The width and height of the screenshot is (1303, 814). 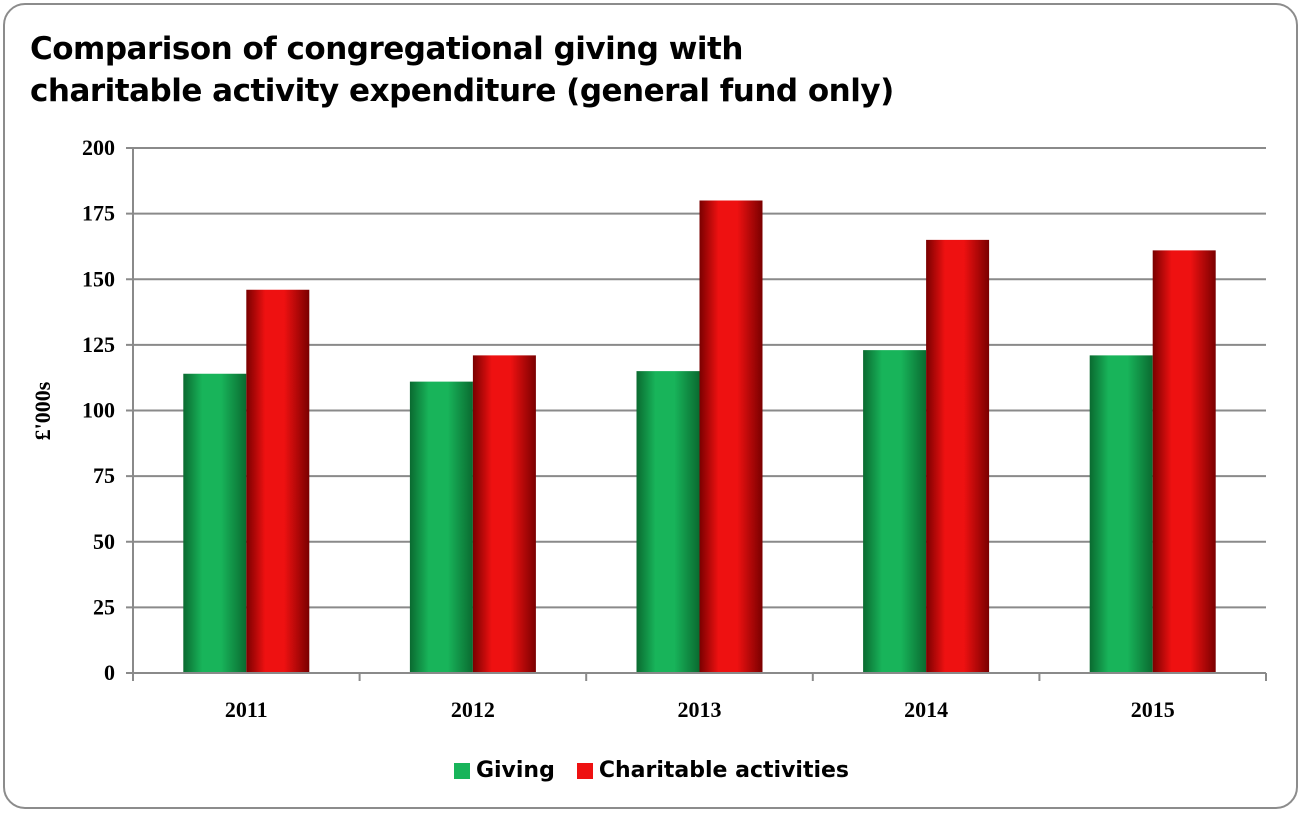 I want to click on bar-giving-2012, so click(x=441, y=527).